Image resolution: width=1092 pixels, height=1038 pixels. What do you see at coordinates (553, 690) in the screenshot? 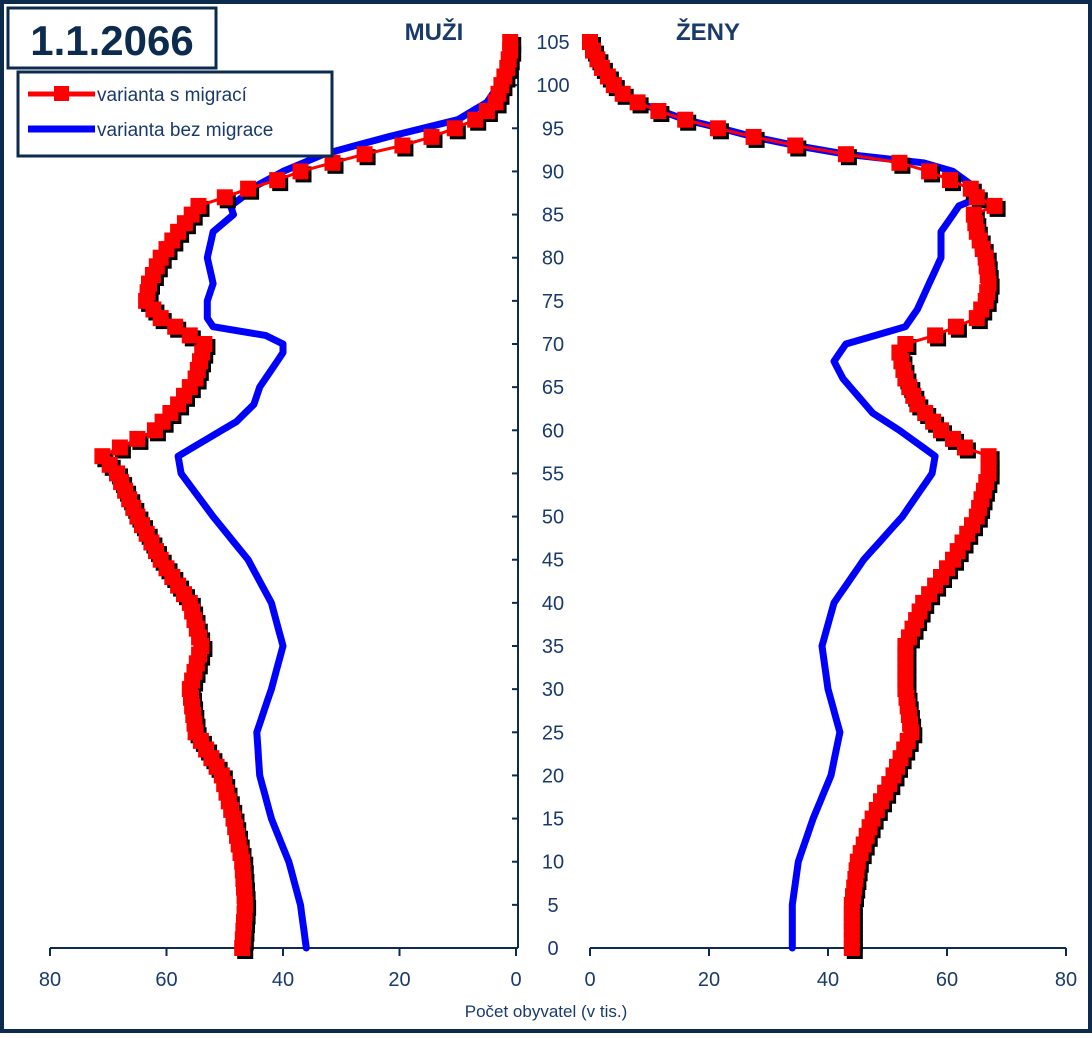
I see `age-tick-label: 30` at bounding box center [553, 690].